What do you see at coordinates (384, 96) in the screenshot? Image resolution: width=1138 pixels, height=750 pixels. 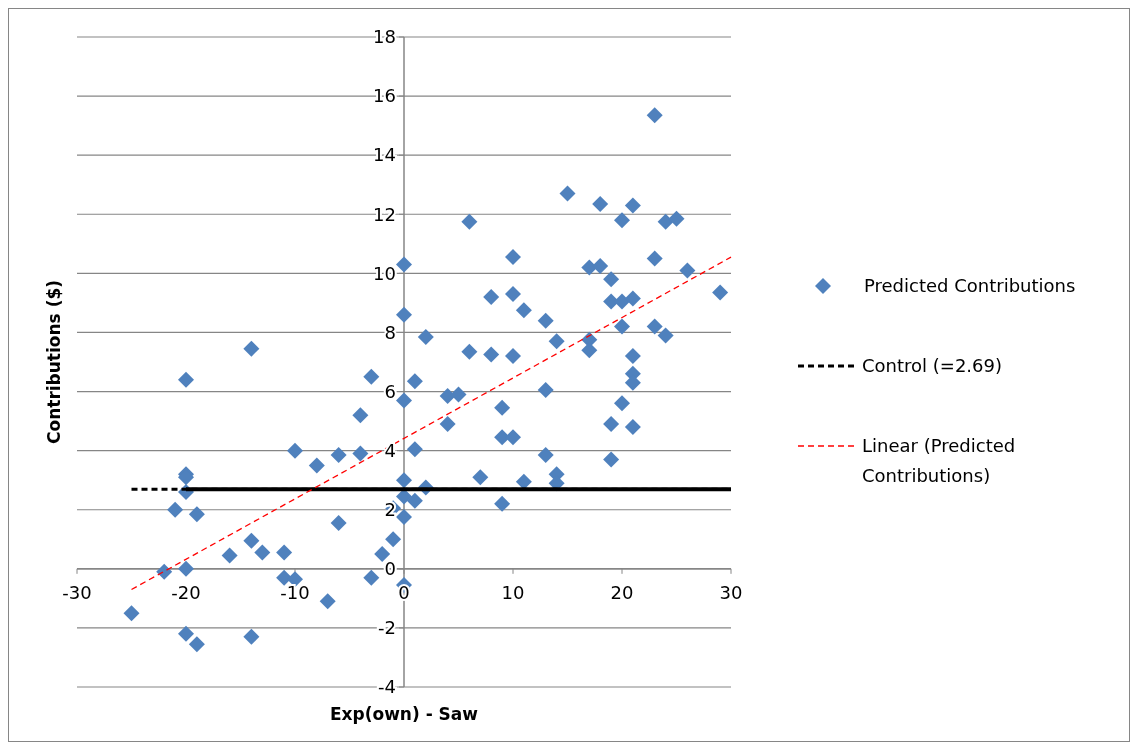 I see `y-tick-label: 16` at bounding box center [384, 96].